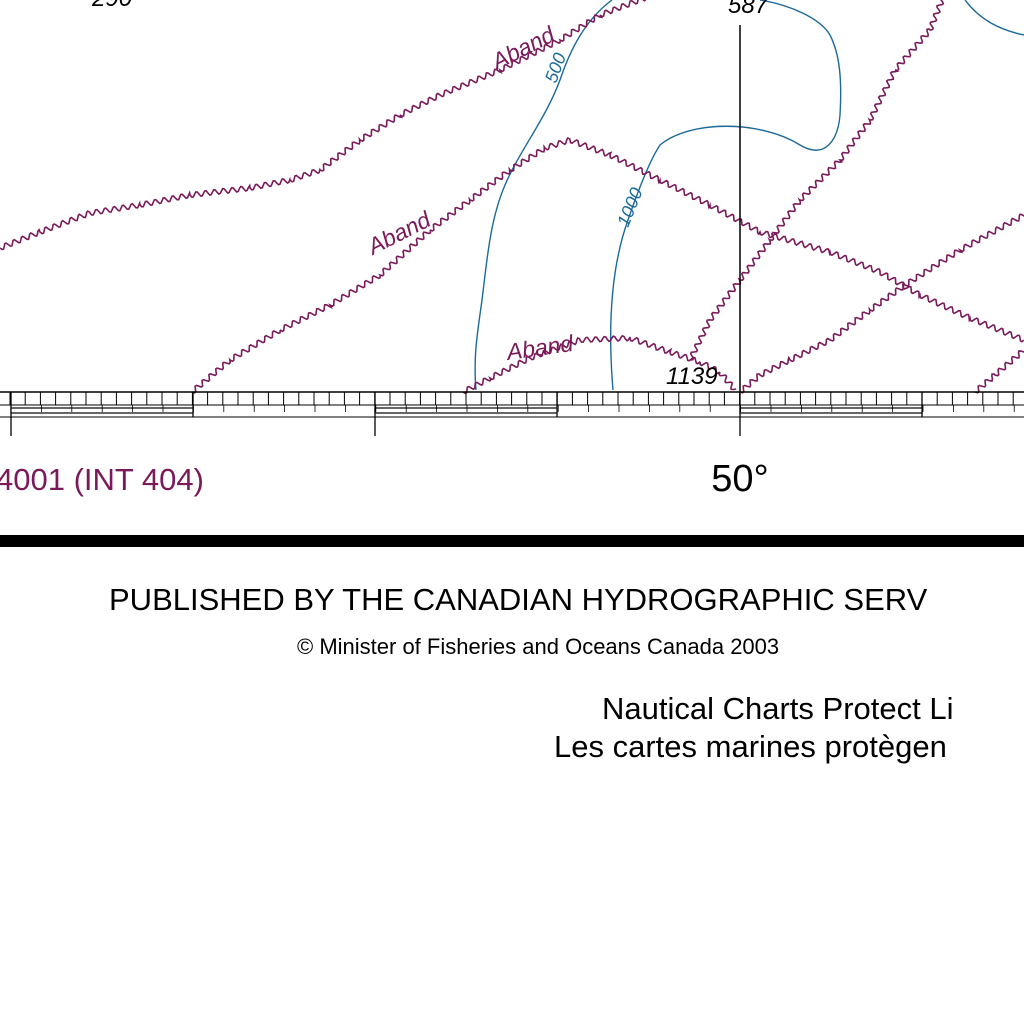 The height and width of the screenshot is (1024, 1024). What do you see at coordinates (750, 746) in the screenshot?
I see `motto-french: Les cartes marines protègen` at bounding box center [750, 746].